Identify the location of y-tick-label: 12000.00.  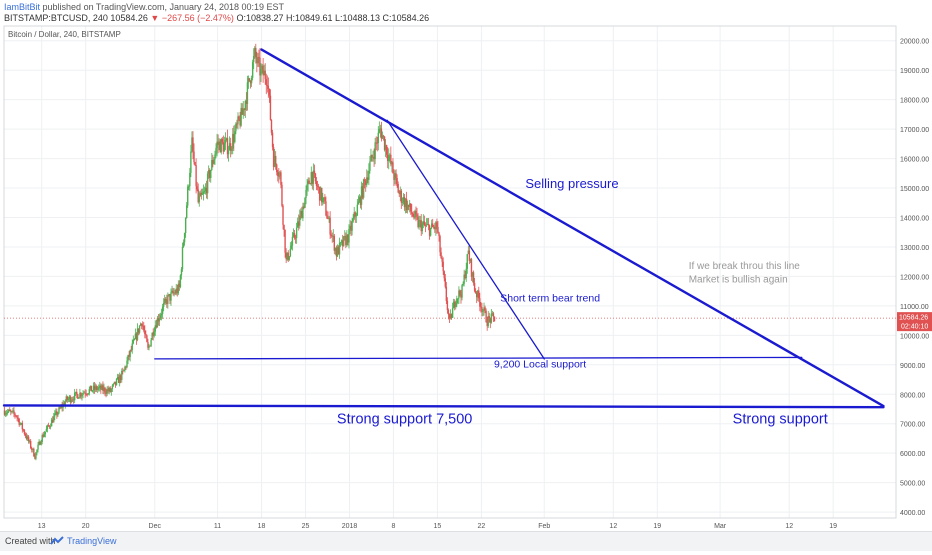
(914, 277).